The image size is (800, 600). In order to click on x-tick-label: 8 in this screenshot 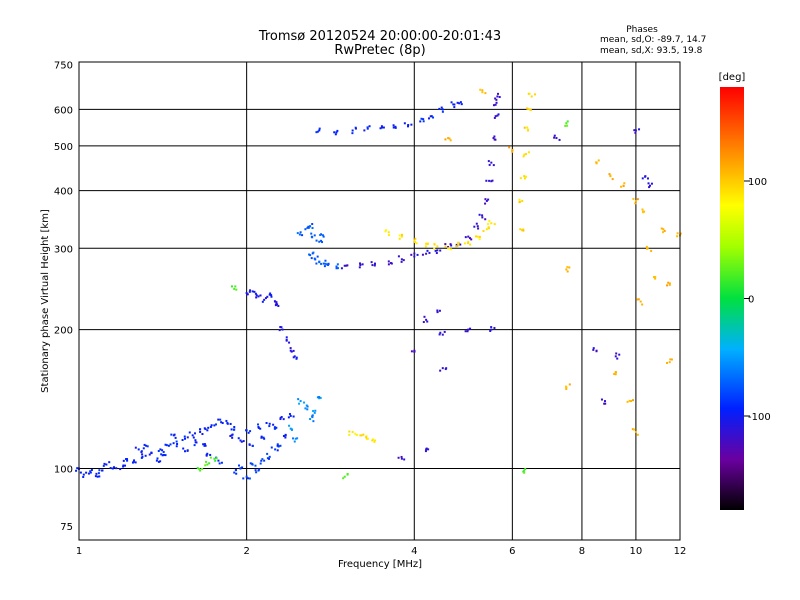, I will do `click(582, 551)`.